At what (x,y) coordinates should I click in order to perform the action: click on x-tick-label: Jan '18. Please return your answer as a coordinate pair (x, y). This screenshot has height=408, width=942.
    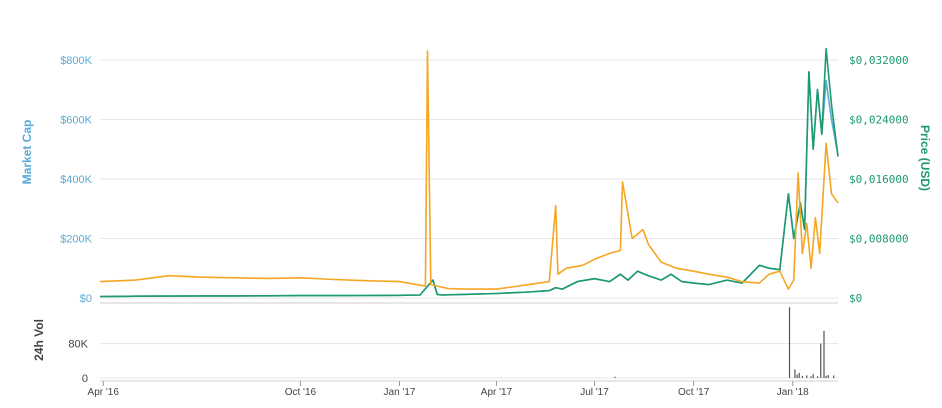
    Looking at the image, I should click on (793, 392).